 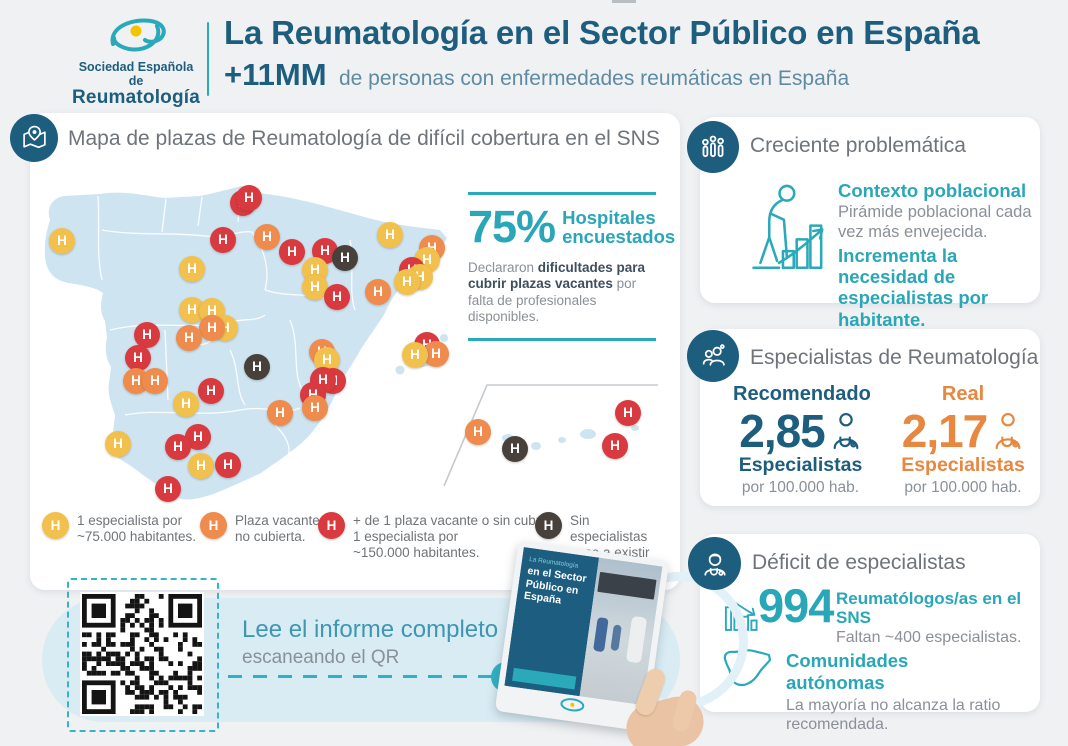 I want to click on photo-nurse, so click(x=601, y=634).